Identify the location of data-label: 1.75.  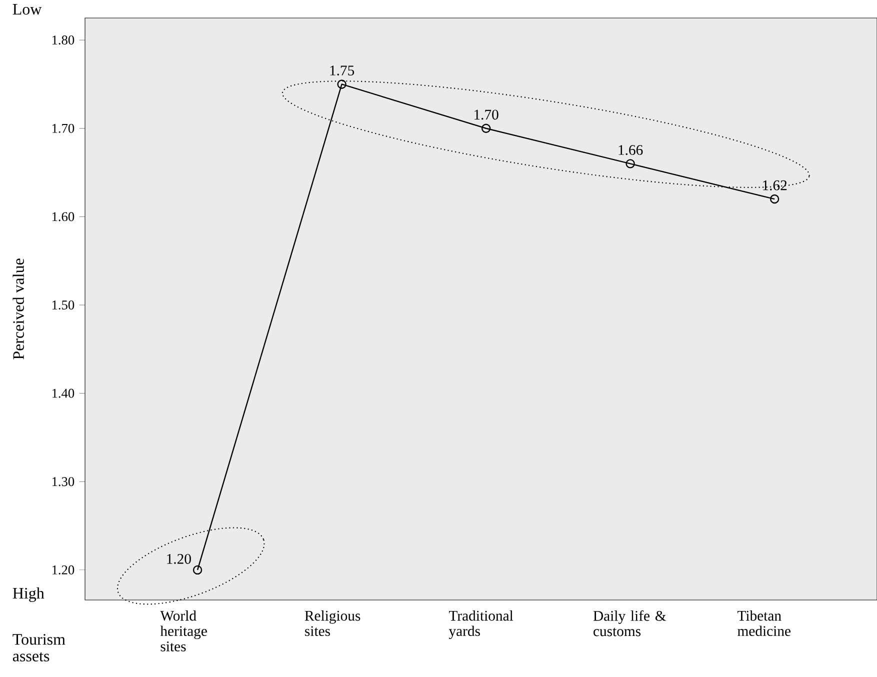
(342, 71).